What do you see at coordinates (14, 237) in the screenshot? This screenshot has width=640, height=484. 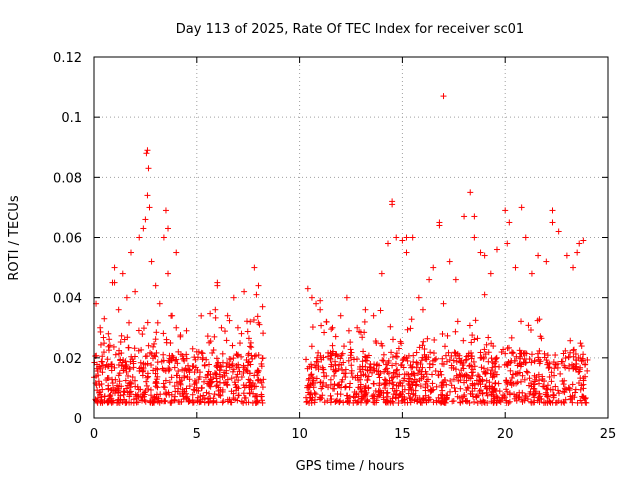 I see `y-axis-label: ROTI / TECUs` at bounding box center [14, 237].